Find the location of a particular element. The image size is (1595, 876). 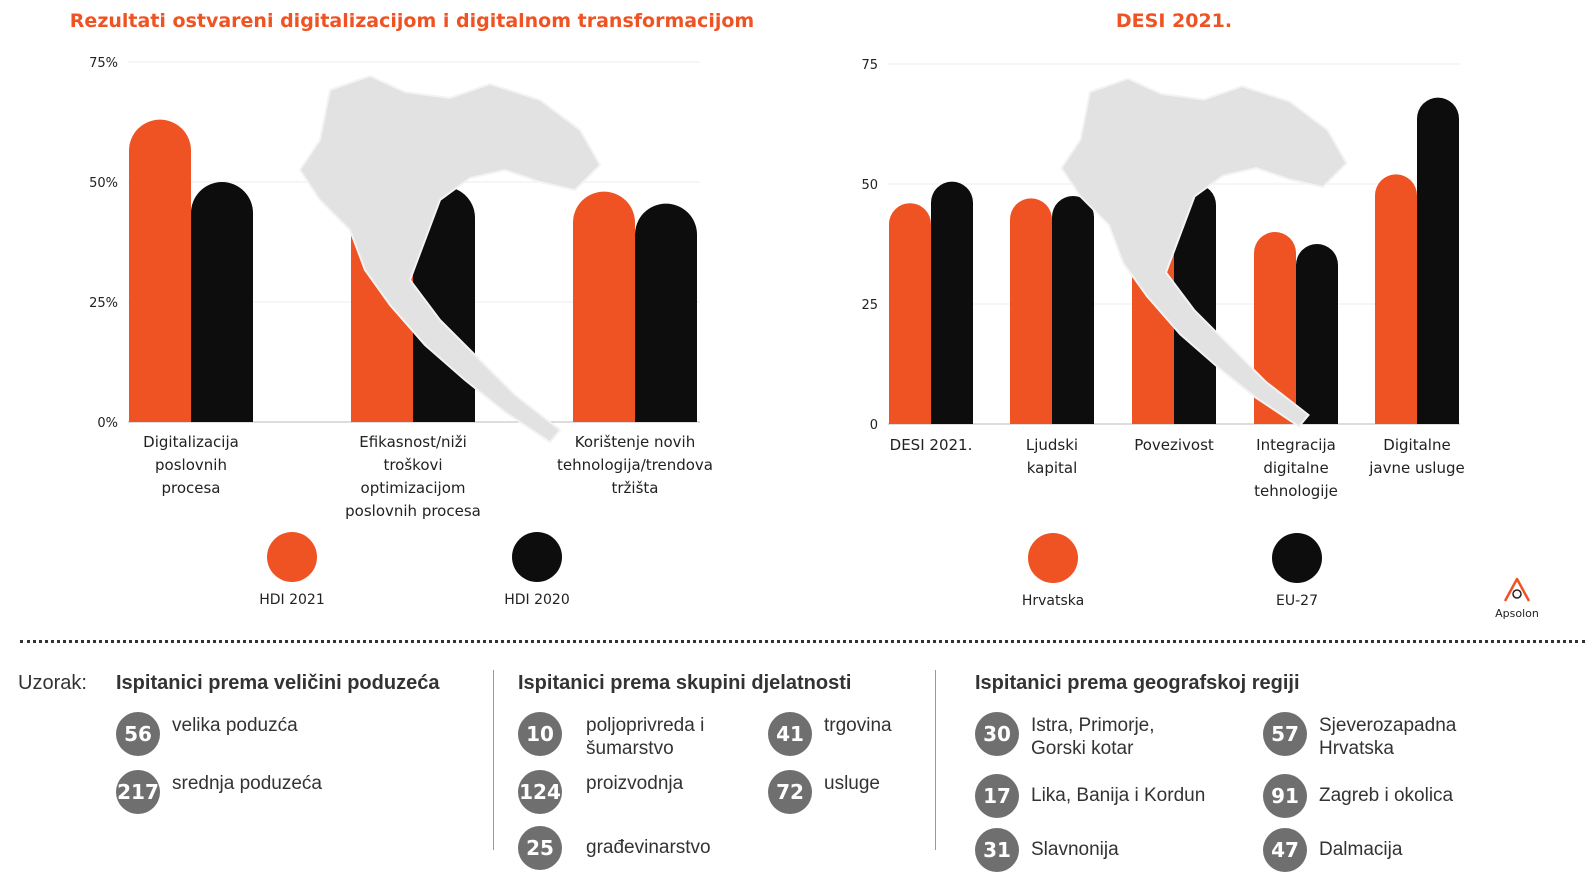

category-label: Povezivost is located at coordinates (1174, 445).